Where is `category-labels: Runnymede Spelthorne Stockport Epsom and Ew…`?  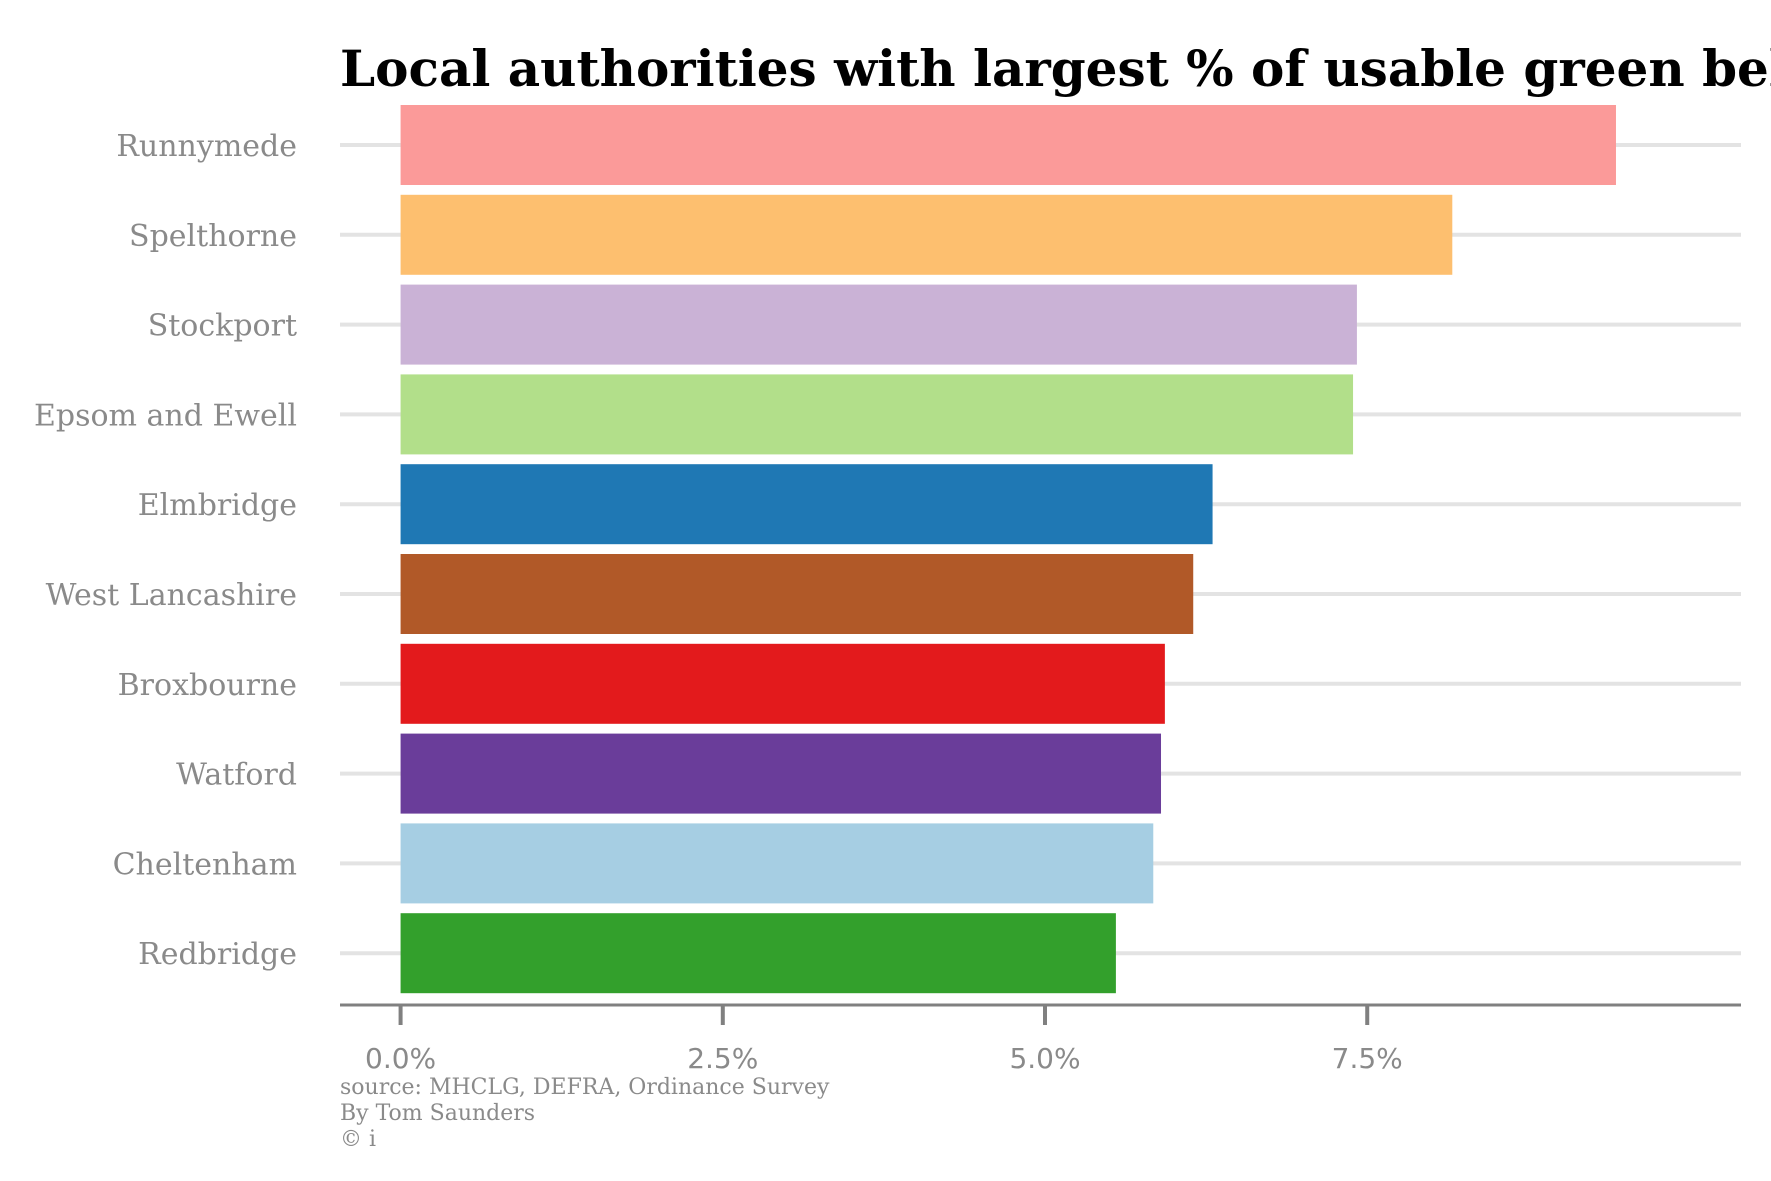 category-labels: Runnymede Spelthorne Stockport Epsom and Ew… is located at coordinates (165, 550).